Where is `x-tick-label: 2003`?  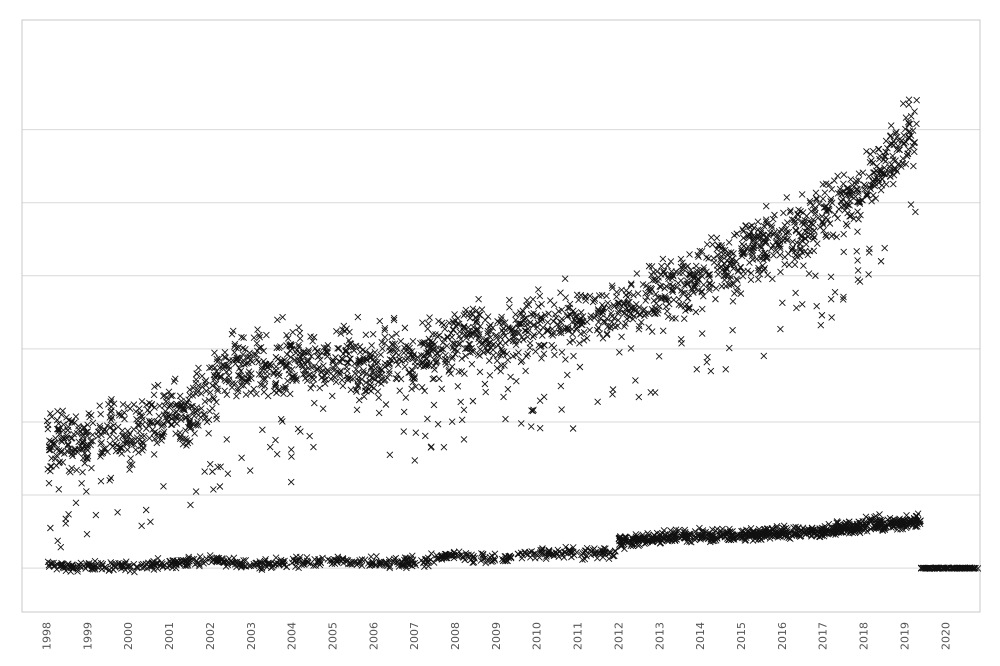
x-tick-label: 2003 is located at coordinates (251, 636).